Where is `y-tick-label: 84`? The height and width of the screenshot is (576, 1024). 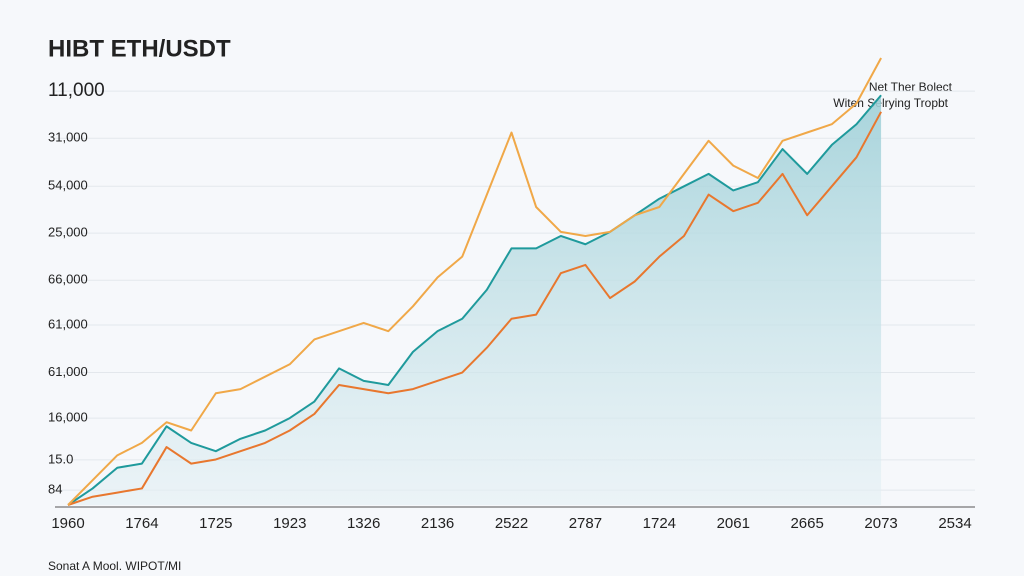 y-tick-label: 84 is located at coordinates (55, 489).